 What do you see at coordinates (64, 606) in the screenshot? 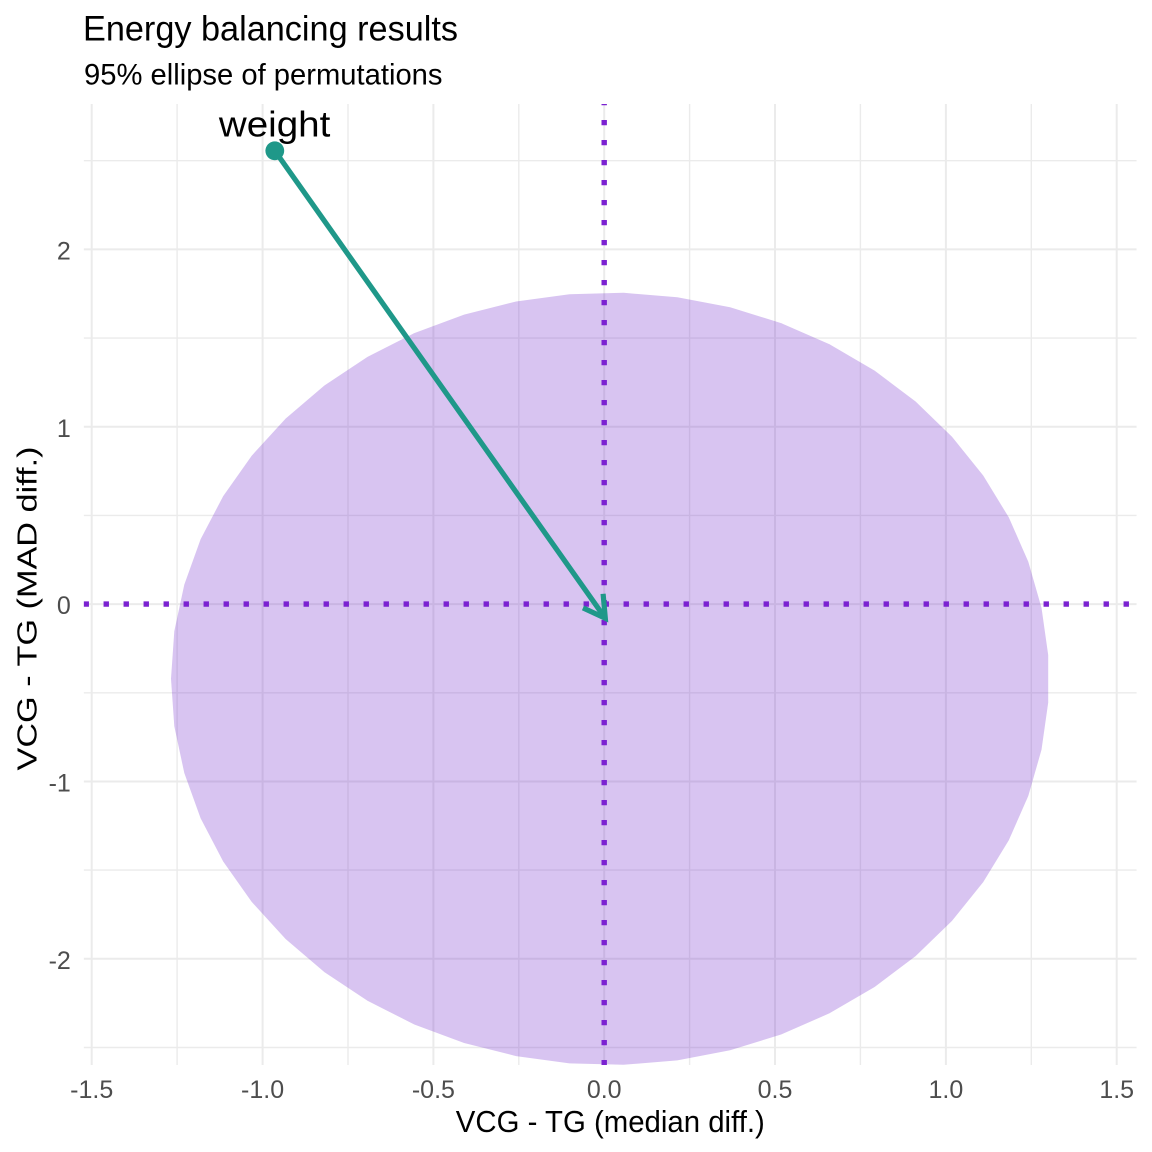
I see `svg-text: 0` at bounding box center [64, 606].